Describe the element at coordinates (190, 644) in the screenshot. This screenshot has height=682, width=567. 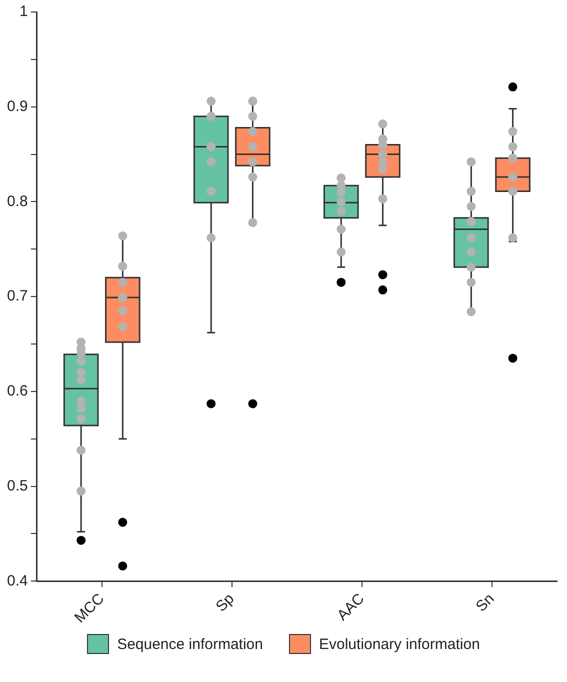
I see `legend-label: Sequence information` at that location.